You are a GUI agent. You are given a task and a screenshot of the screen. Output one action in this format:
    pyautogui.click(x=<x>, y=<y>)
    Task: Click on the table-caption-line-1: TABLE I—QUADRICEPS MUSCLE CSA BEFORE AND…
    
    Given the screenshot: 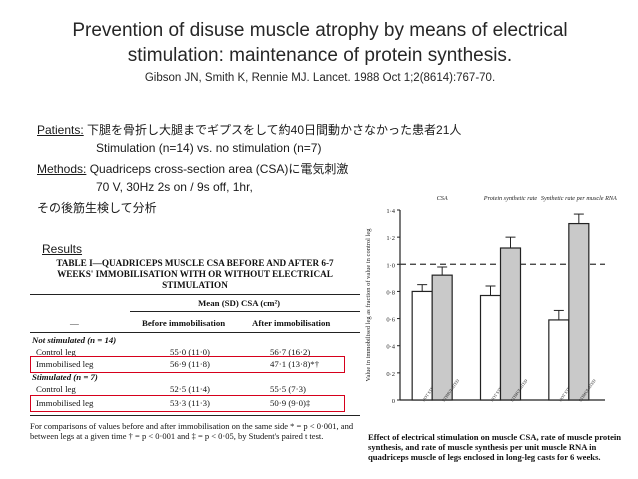 What is the action you would take?
    pyautogui.click(x=195, y=263)
    